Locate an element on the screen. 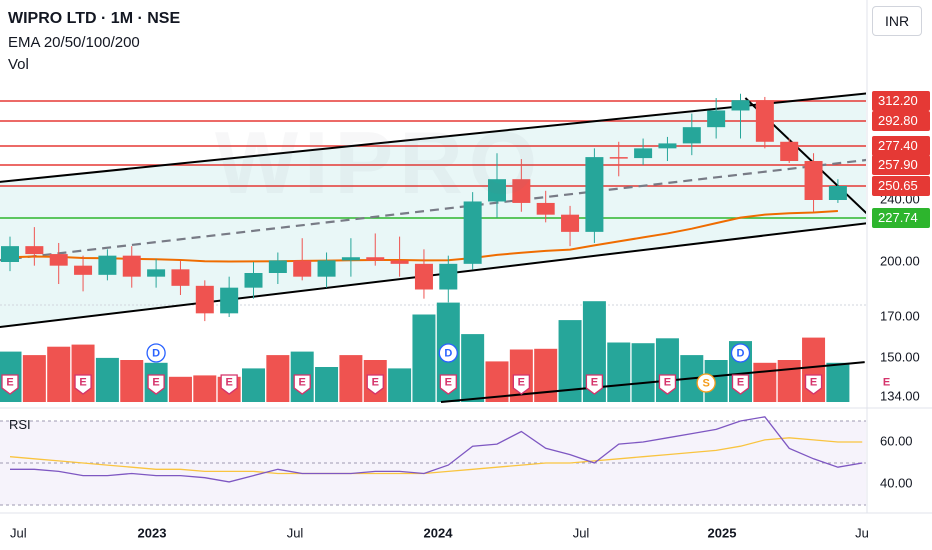  rsi-ma-line is located at coordinates (436, 456).